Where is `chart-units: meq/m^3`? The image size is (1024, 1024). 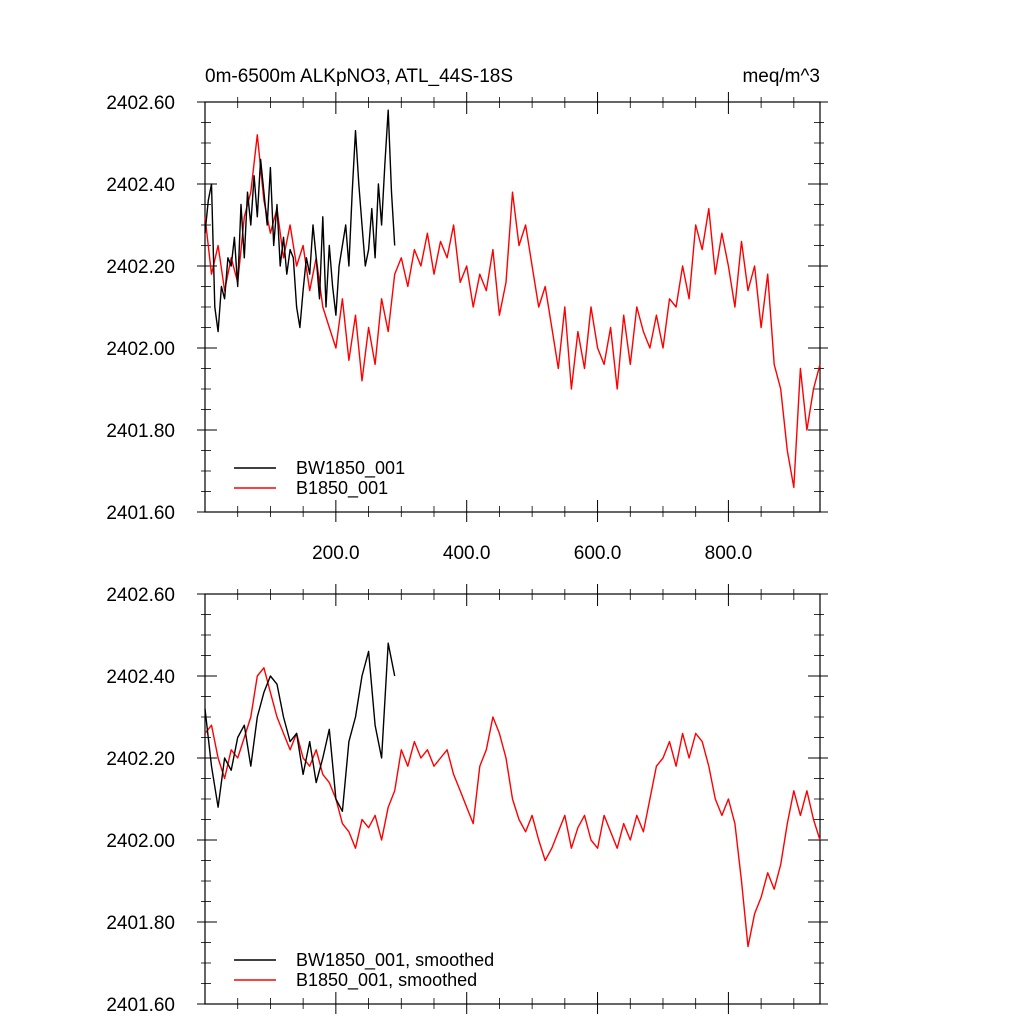 chart-units: meq/m^3 is located at coordinates (781, 76).